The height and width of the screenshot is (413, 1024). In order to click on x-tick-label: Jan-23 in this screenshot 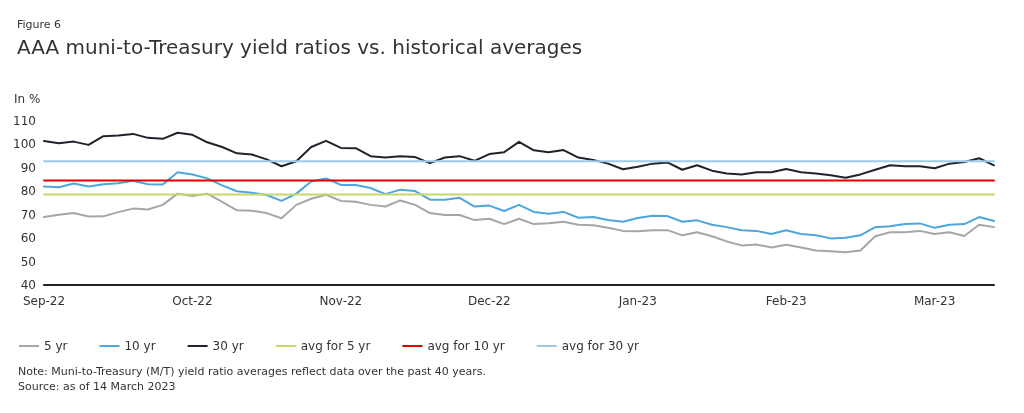, I will do `click(637, 301)`.